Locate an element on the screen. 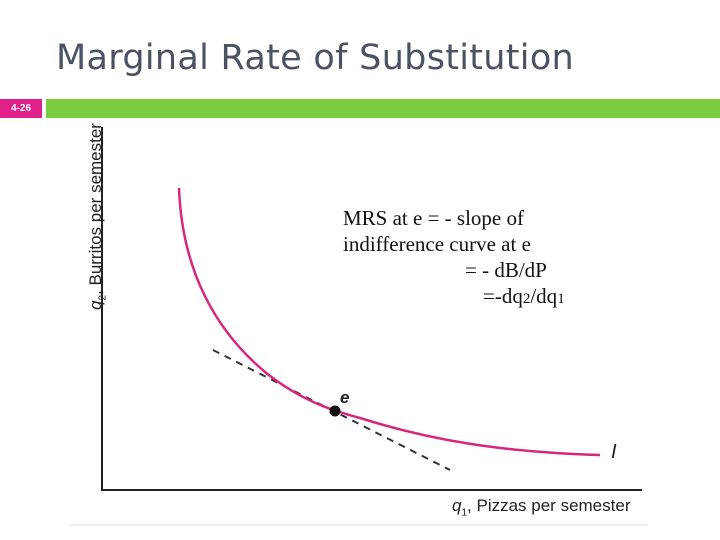 Image resolution: width=720 pixels, height=540 pixels. slide-number-badge: 4-26 is located at coordinates (21, 108).